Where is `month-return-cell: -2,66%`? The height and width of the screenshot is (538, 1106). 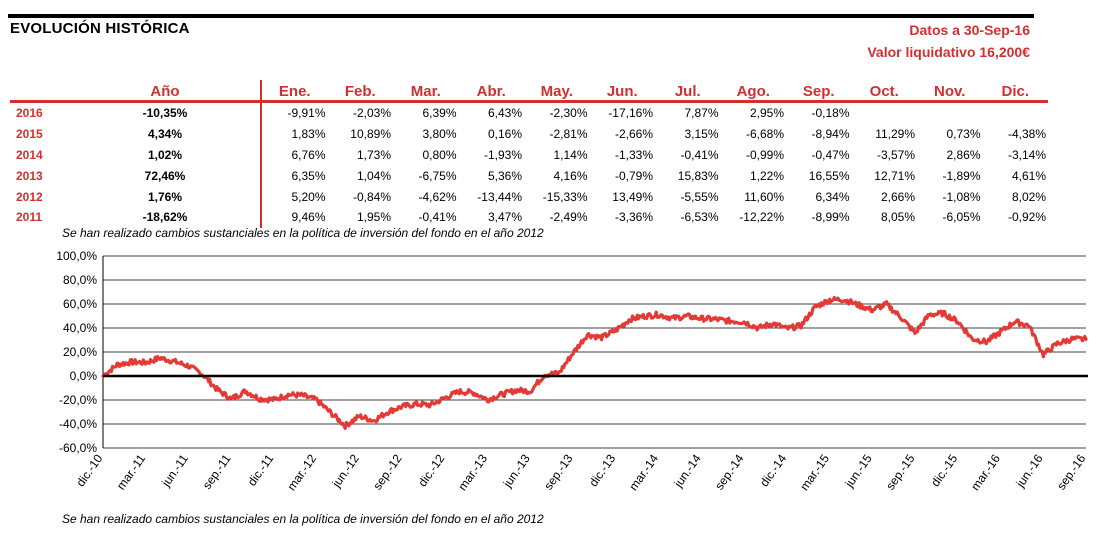 month-return-cell: -2,66% is located at coordinates (633, 134).